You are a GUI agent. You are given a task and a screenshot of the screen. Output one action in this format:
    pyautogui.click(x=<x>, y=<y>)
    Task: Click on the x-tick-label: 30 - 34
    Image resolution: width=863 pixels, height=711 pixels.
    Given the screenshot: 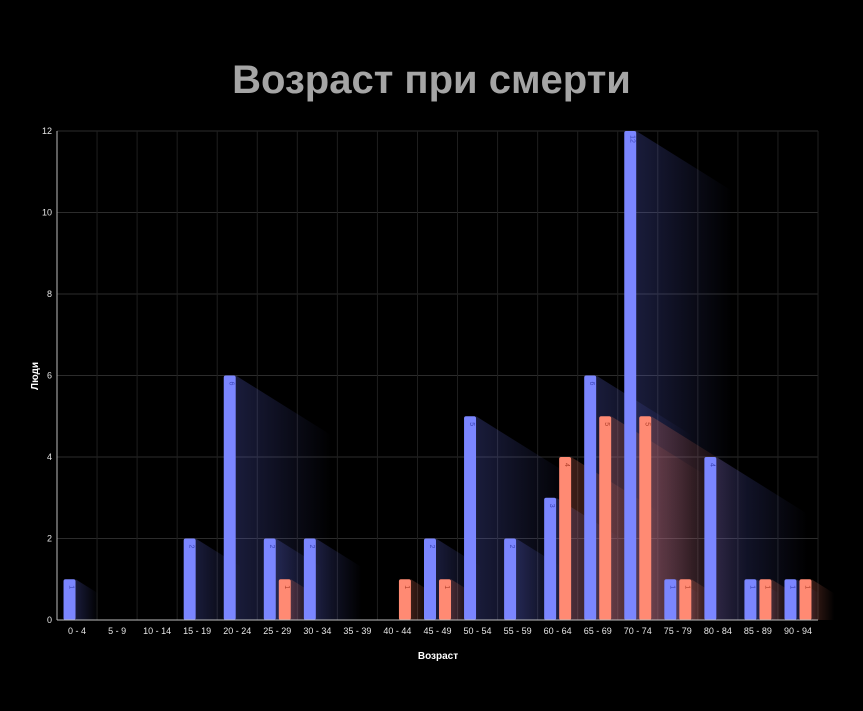 What is the action you would take?
    pyautogui.click(x=317, y=631)
    